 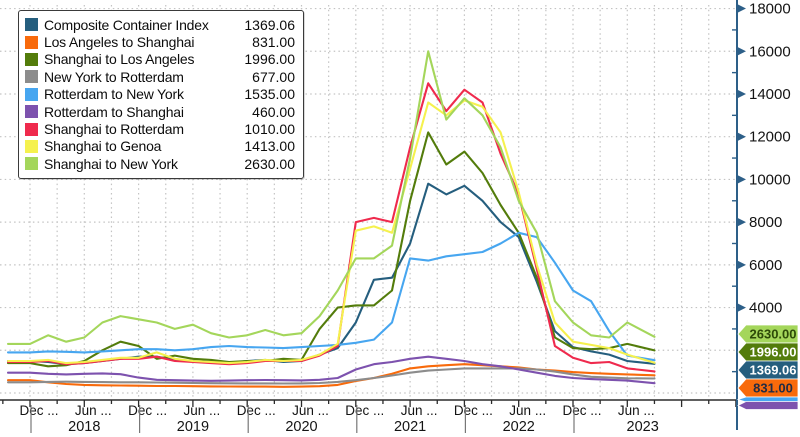 I want to click on legend-value: 1996.00, so click(x=269, y=59).